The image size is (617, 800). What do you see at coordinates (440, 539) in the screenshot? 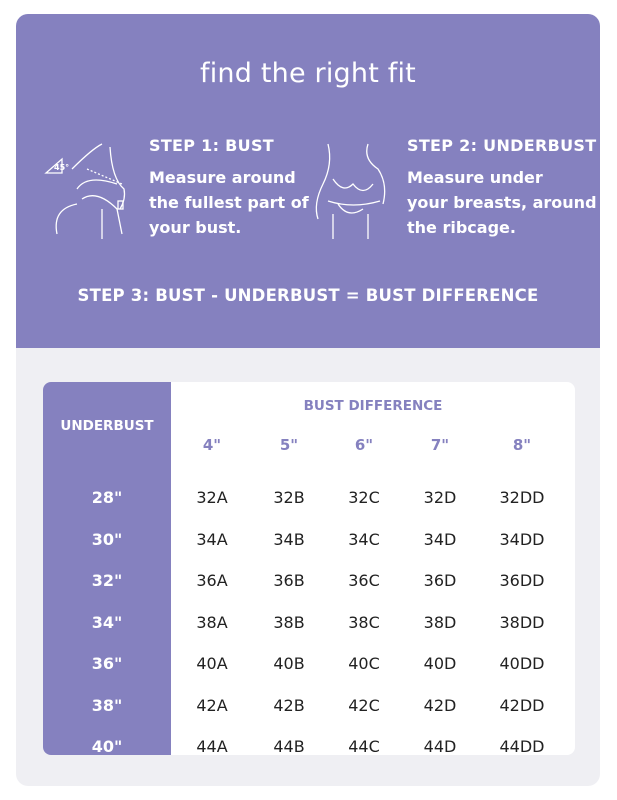
I see `table-cell: 34D` at bounding box center [440, 539].